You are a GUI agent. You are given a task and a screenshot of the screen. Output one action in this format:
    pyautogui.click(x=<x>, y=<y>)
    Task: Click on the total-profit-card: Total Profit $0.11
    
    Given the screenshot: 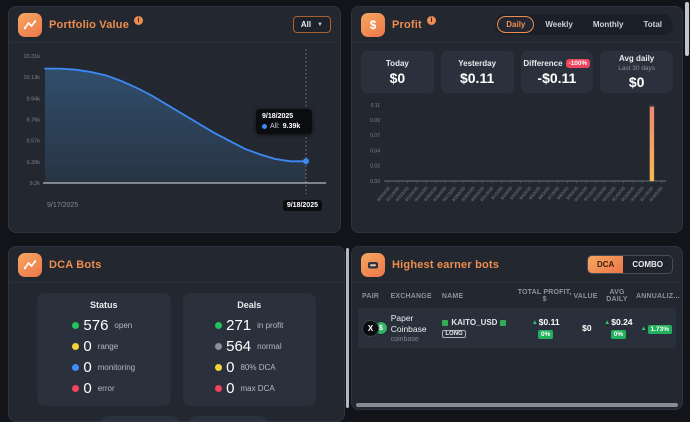 What is the action you would take?
    pyautogui.click(x=228, y=419)
    